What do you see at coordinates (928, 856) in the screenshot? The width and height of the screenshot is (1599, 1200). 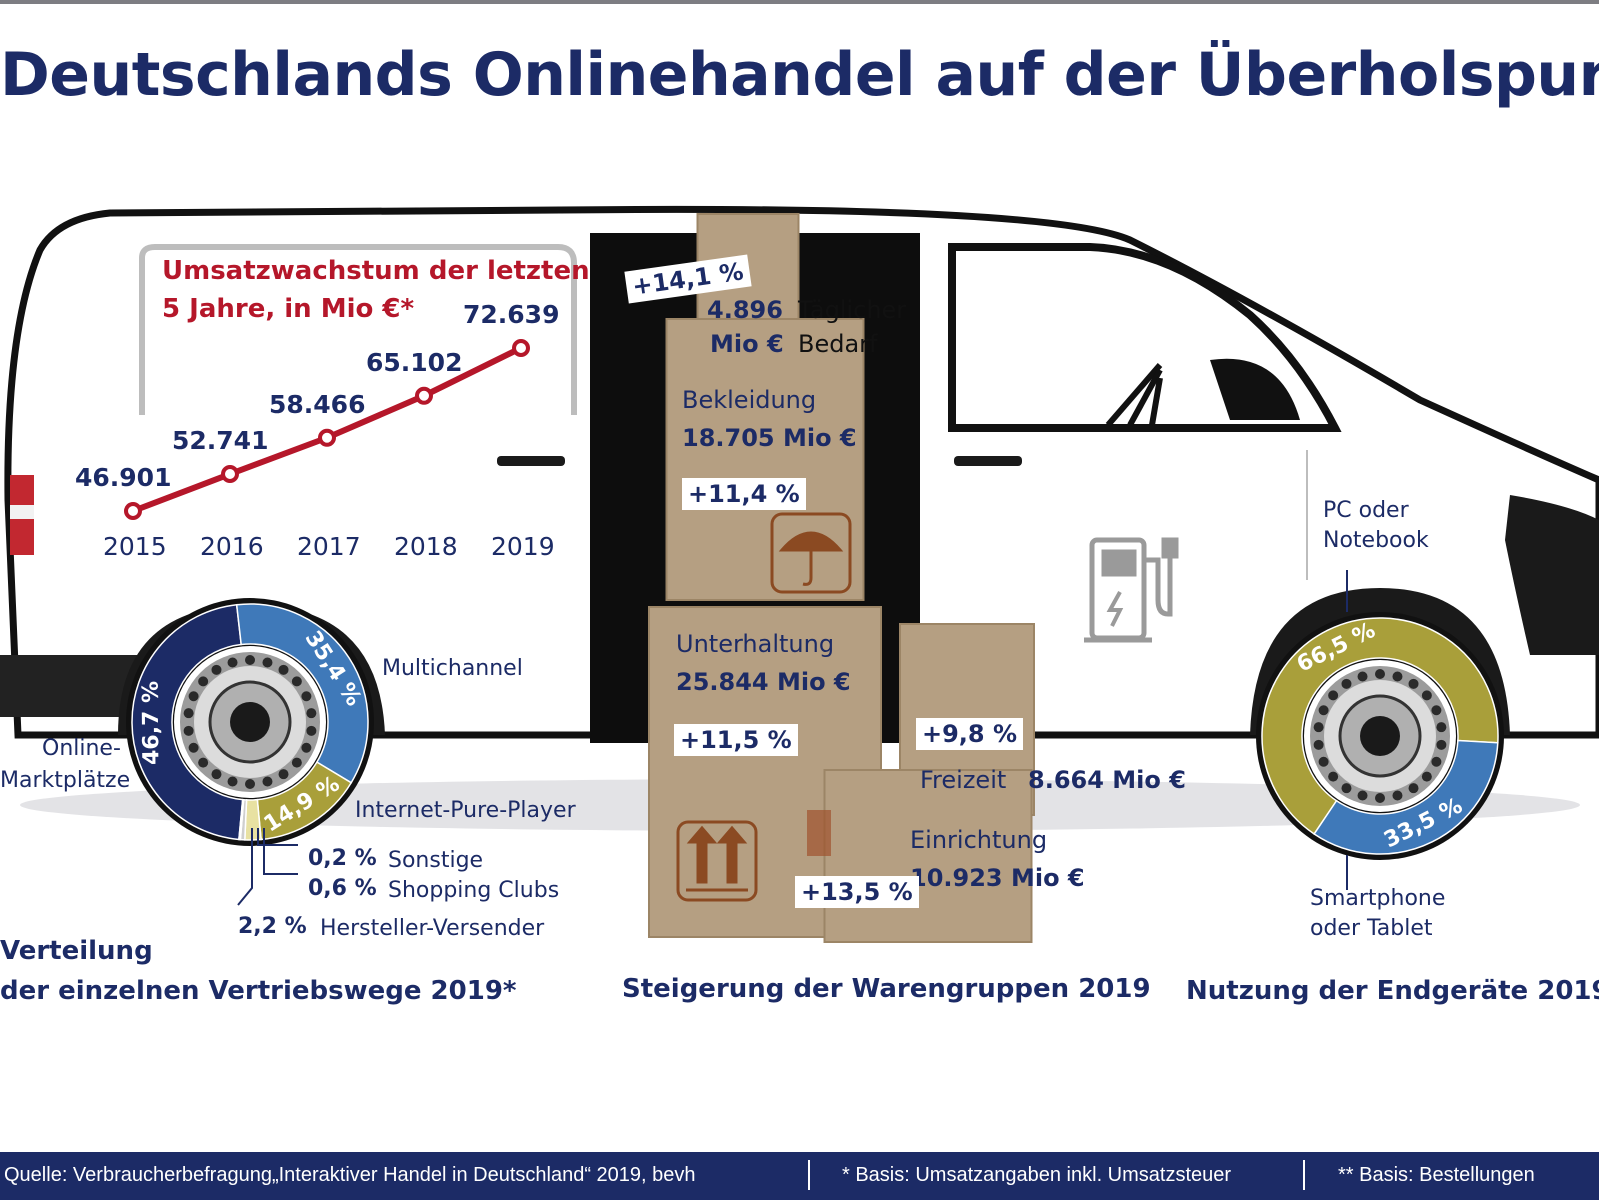 I see `product-box` at bounding box center [928, 856].